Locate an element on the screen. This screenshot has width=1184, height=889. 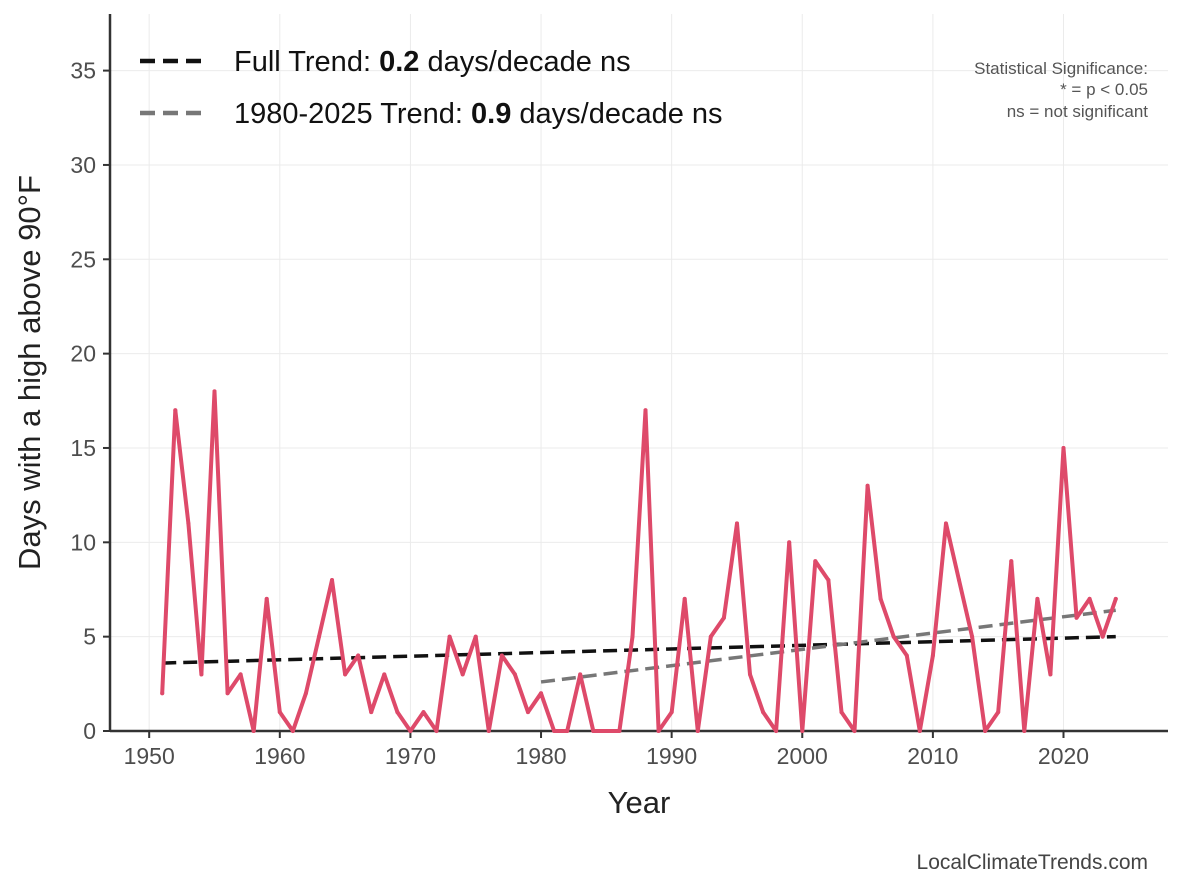
source-credit: LocalClimateTrends.com is located at coordinates (1032, 862).